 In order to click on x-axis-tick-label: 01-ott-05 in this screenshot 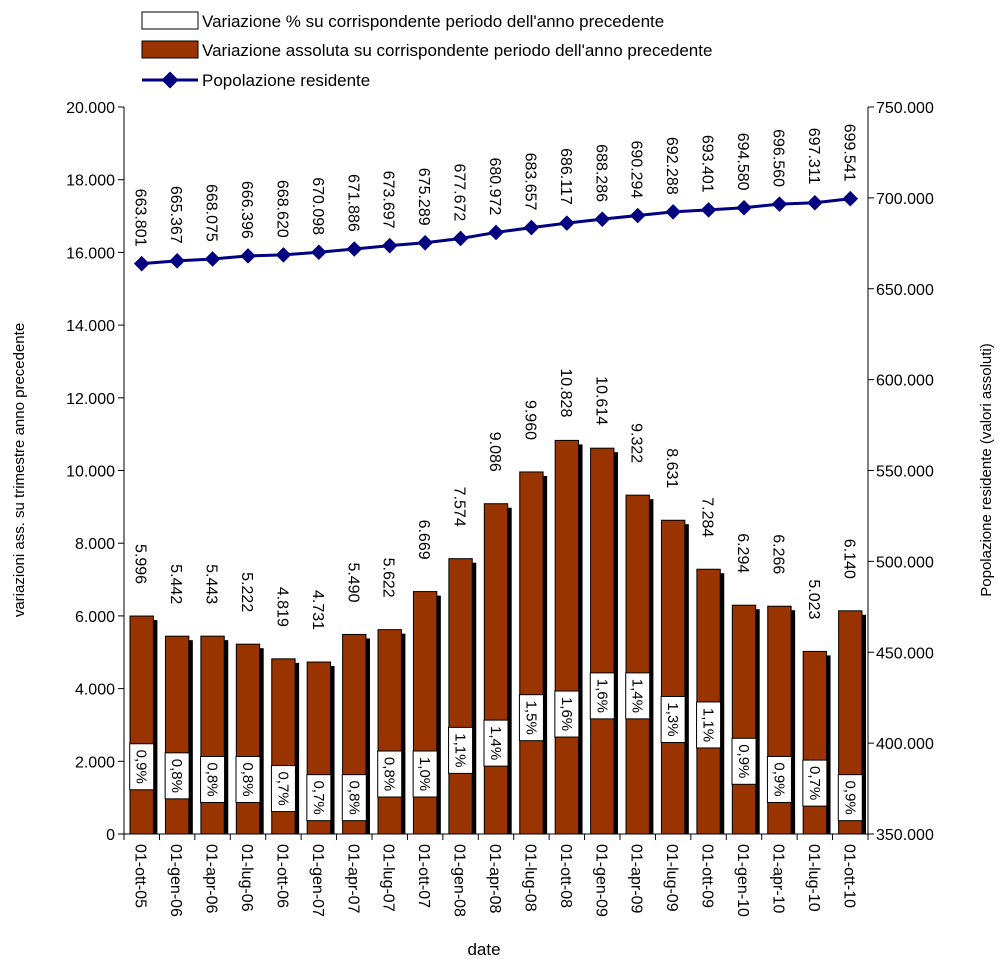, I will do `click(140, 876)`.